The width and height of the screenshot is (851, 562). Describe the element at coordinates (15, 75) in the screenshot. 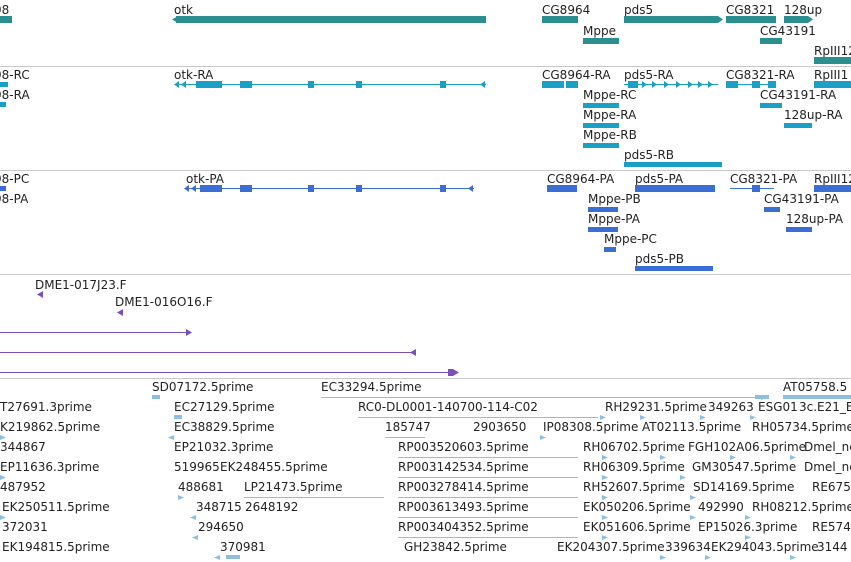

I see `transcript-label: 98-RC` at that location.